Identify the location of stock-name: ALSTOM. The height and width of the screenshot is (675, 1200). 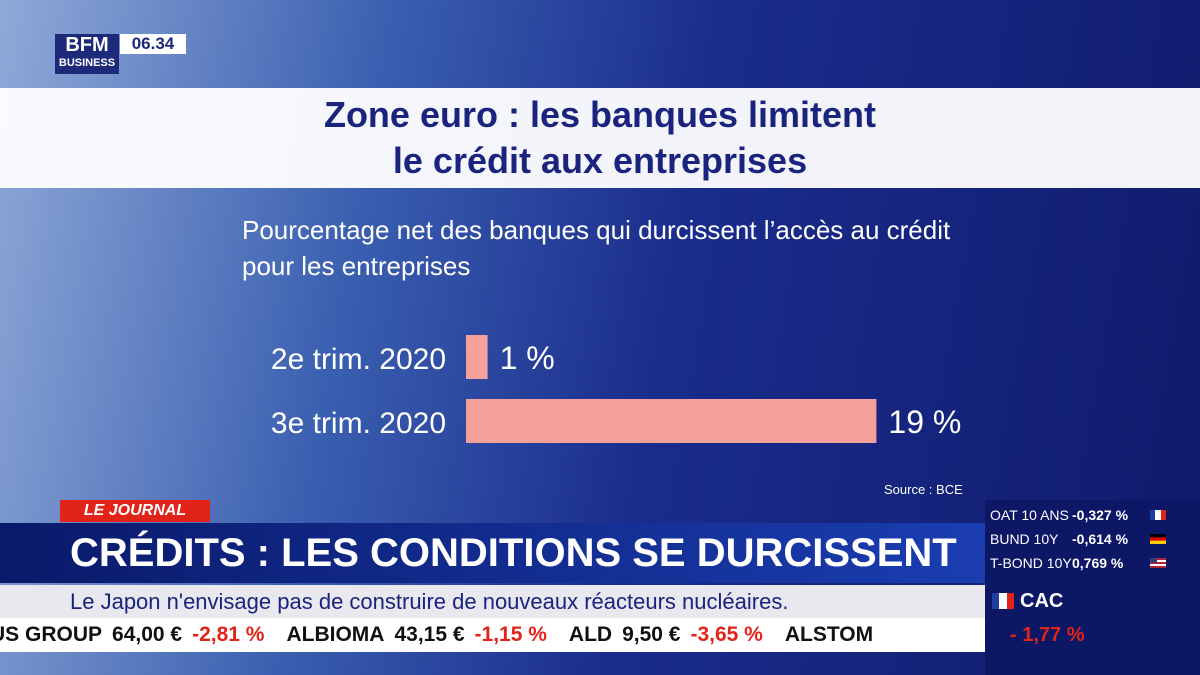
(829, 634).